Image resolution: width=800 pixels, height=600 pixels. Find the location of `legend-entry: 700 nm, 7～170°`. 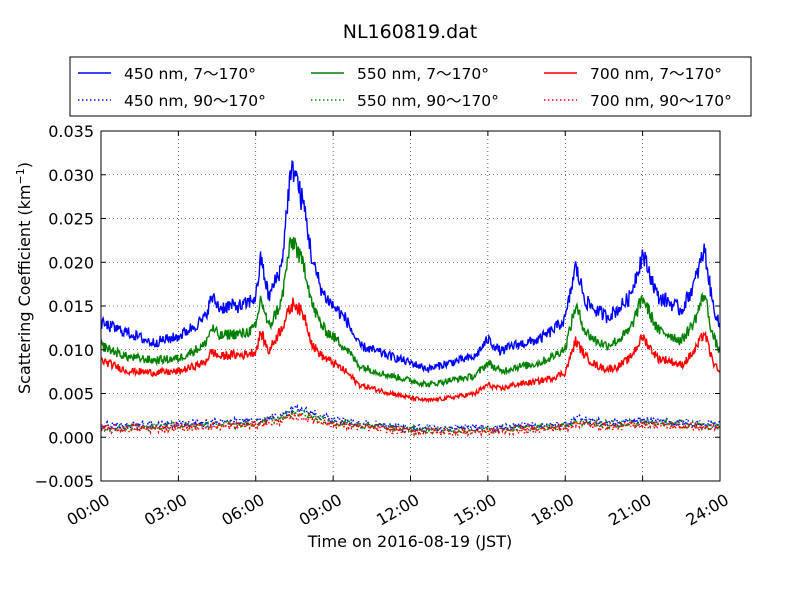

legend-entry: 700 nm, 7～170° is located at coordinates (656, 74).